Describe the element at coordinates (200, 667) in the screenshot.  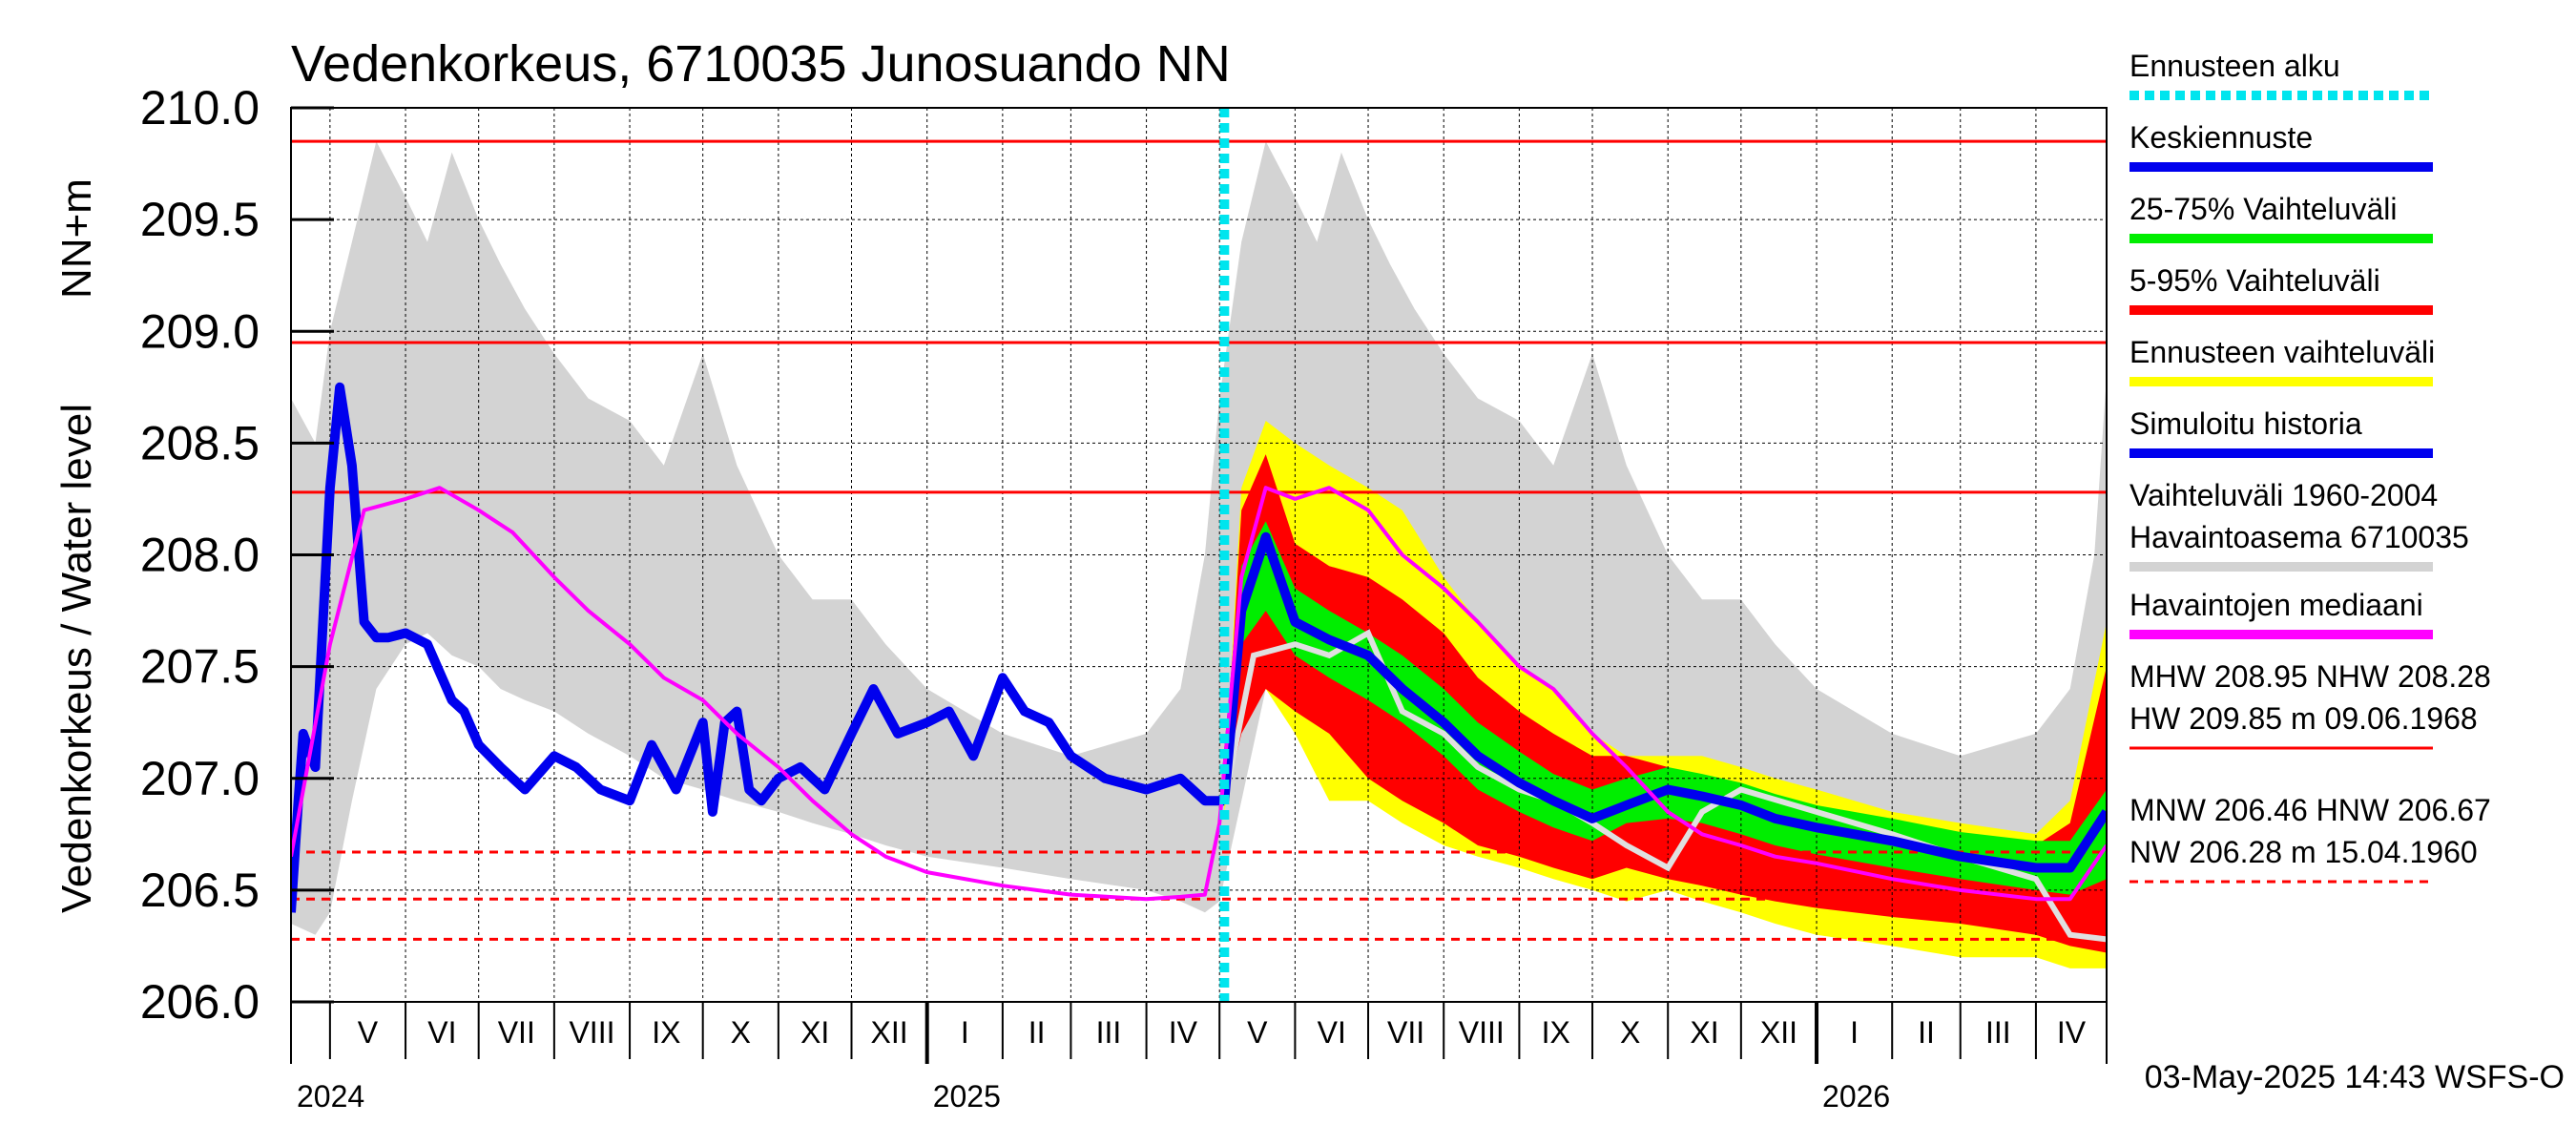
I see `y-tick-label: 207.5` at that location.